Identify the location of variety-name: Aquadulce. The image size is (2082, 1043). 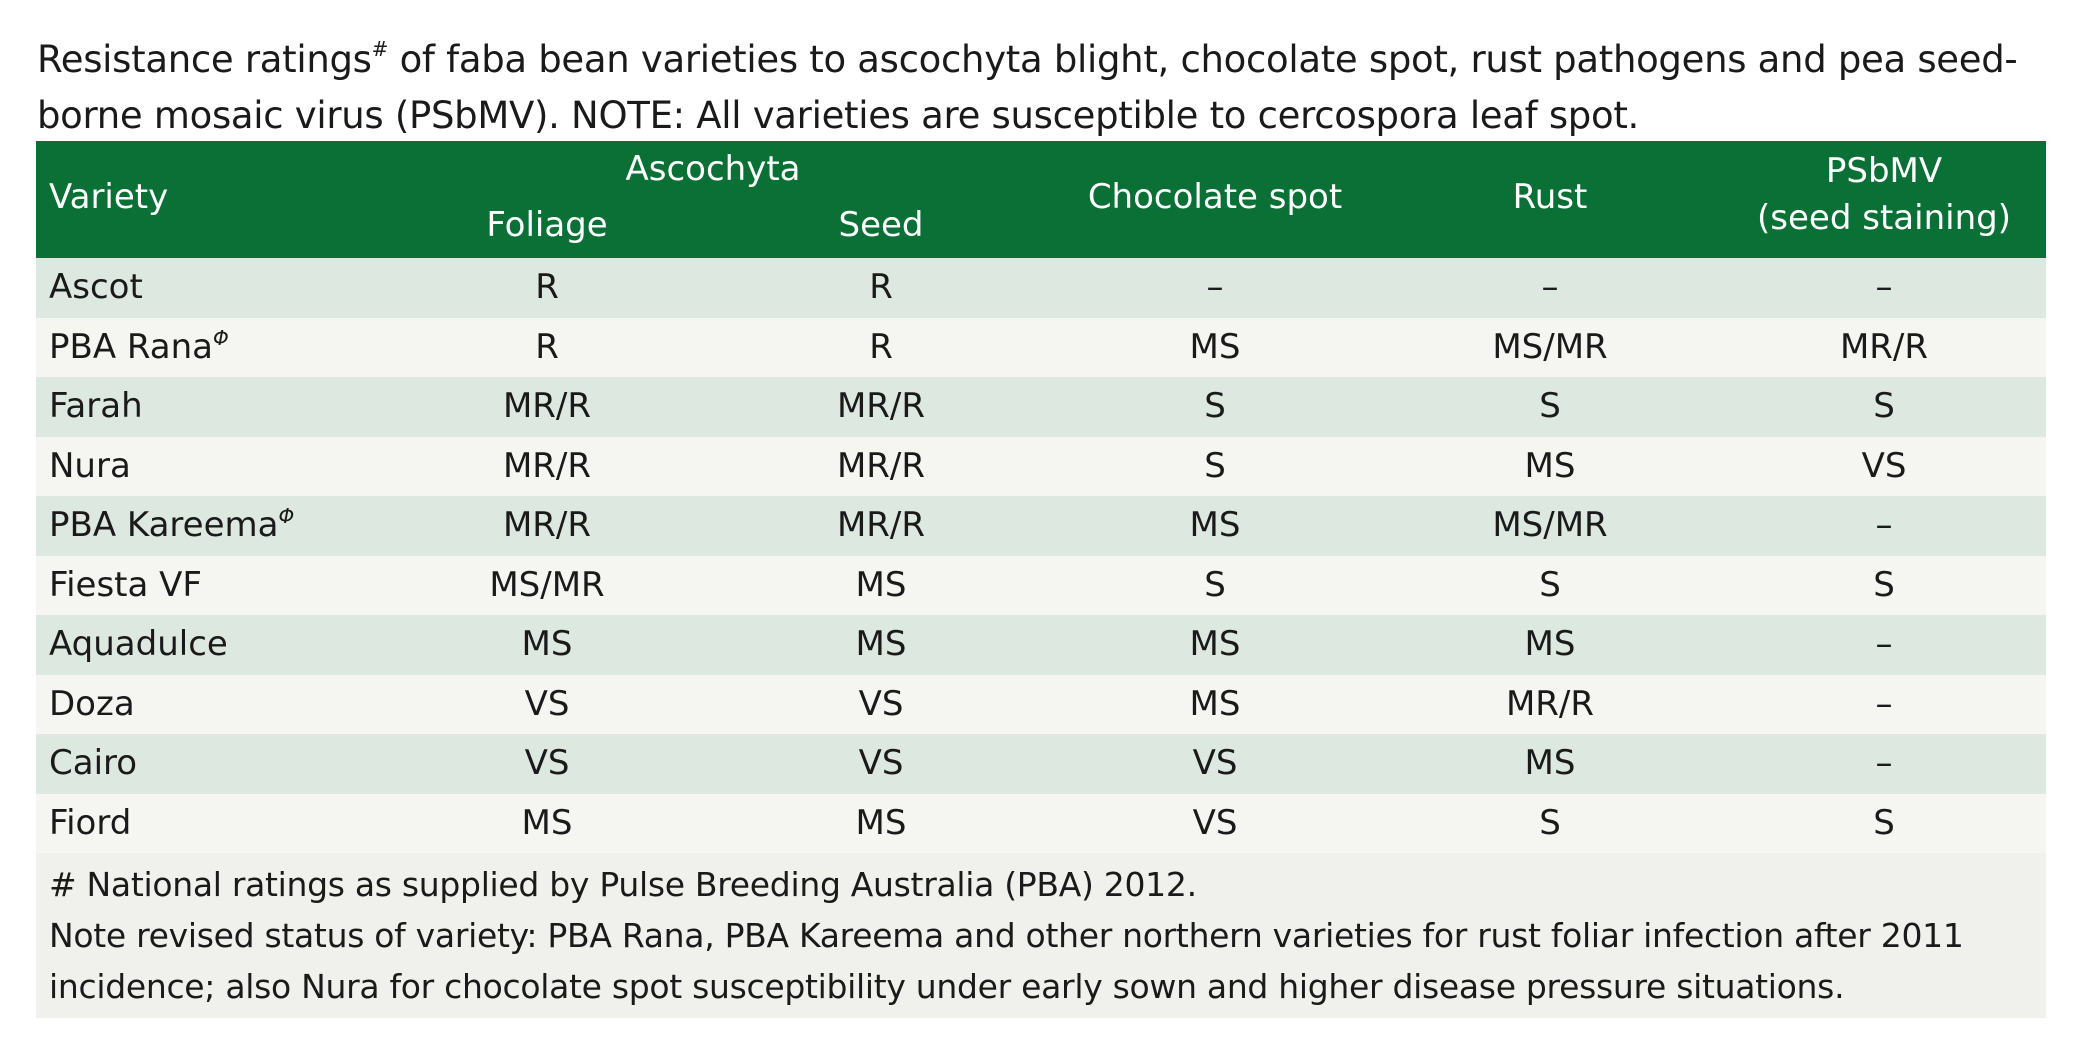
(138, 644).